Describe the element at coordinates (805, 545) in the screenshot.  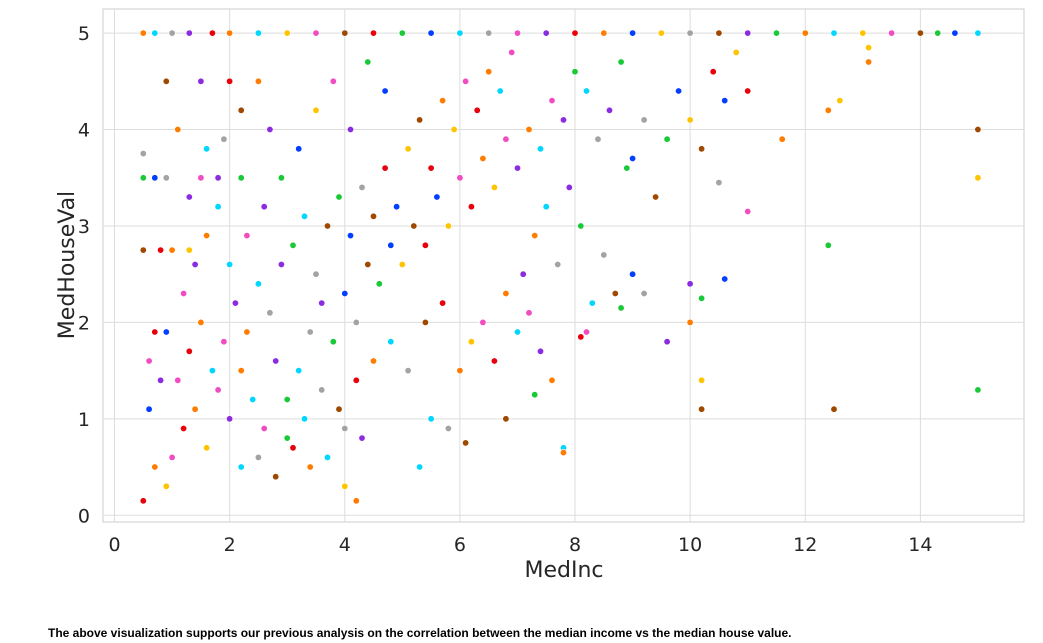
I see `x-tick-label: 12` at that location.